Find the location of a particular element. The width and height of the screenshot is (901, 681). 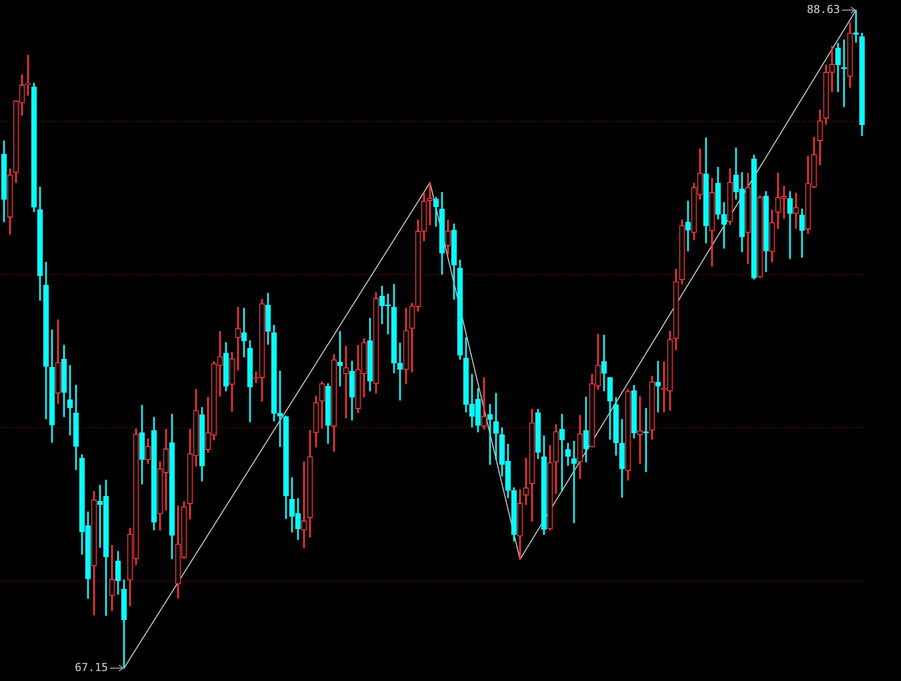

annotation: 67.15 is located at coordinates (91, 667).